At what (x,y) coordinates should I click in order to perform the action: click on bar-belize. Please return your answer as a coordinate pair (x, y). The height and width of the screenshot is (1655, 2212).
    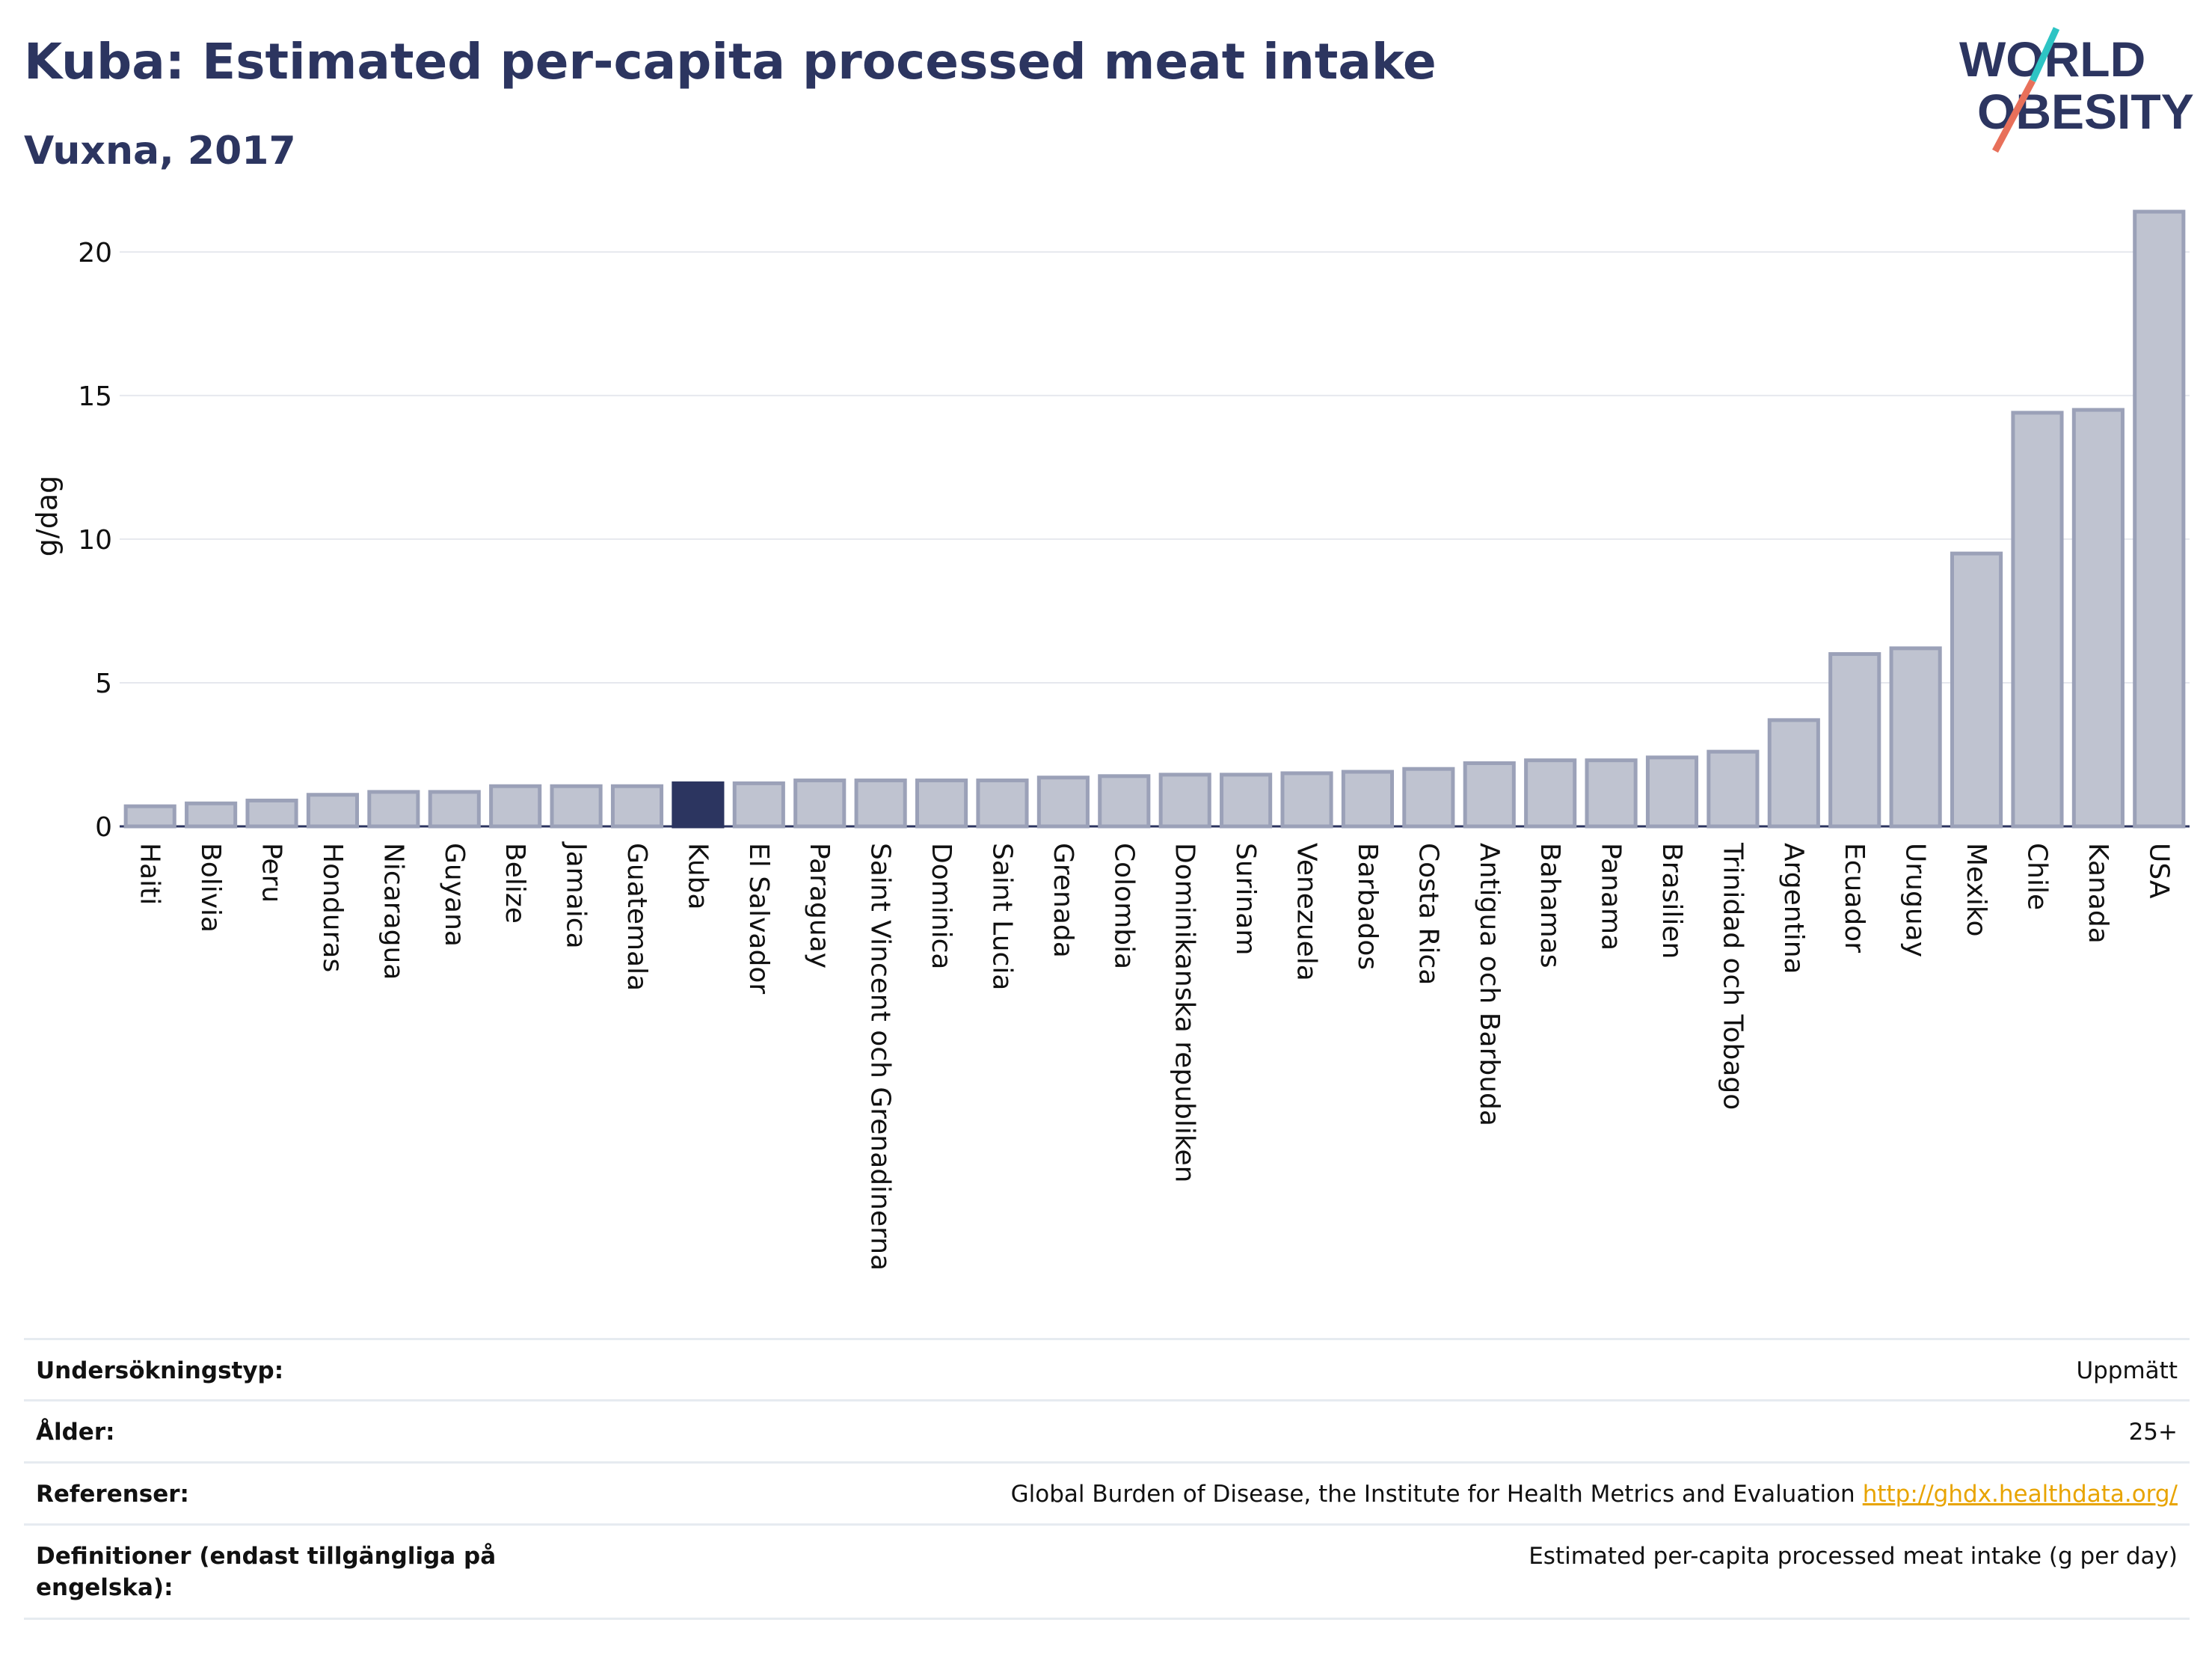
    Looking at the image, I should click on (515, 806).